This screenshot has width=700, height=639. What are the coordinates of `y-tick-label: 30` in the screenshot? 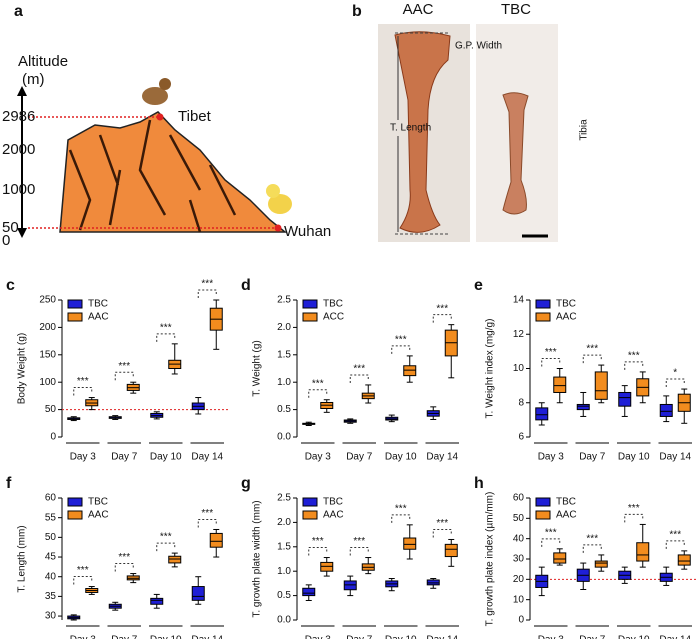 It's located at (51, 616).